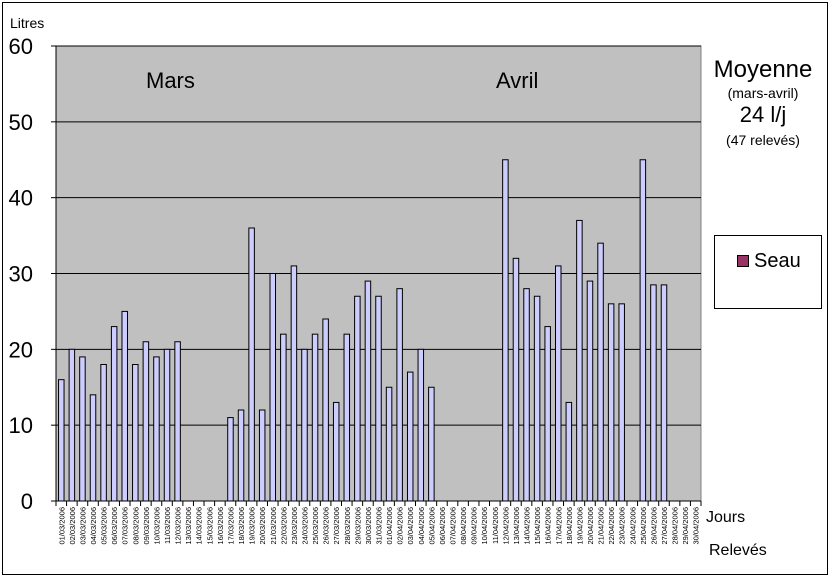  What do you see at coordinates (537, 526) in the screenshot?
I see `x-tick-label: 15/04/2006` at bounding box center [537, 526].